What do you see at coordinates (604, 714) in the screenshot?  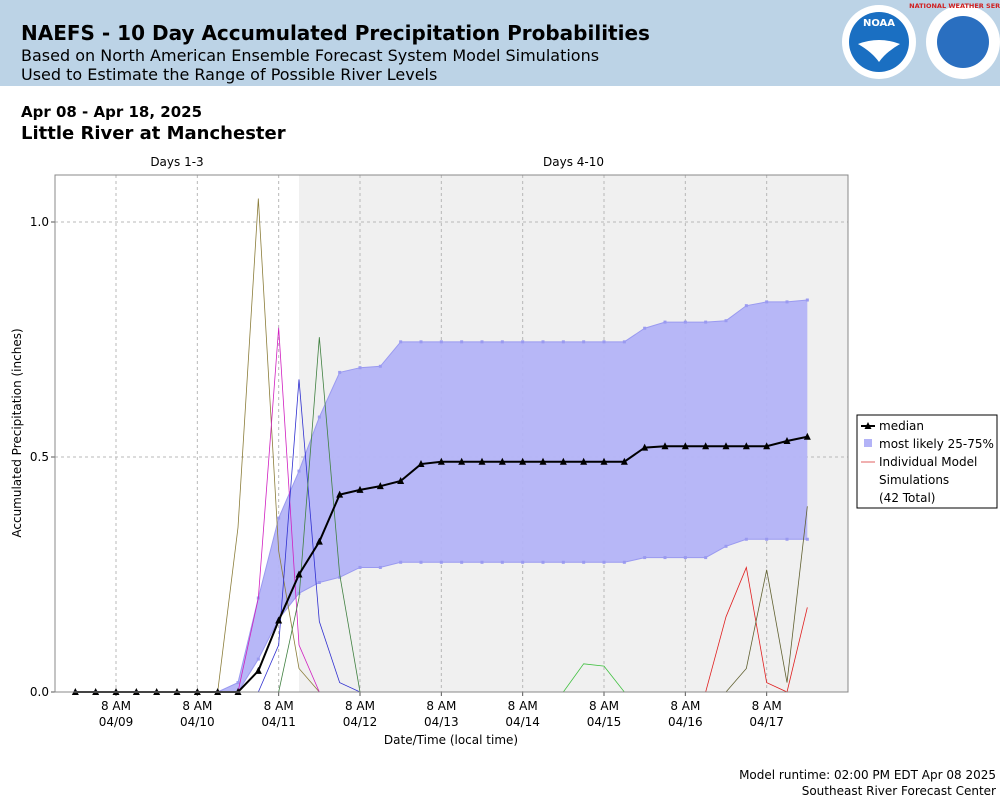 I see `x-tick-label: 8 AM 04/15` at bounding box center [604, 714].